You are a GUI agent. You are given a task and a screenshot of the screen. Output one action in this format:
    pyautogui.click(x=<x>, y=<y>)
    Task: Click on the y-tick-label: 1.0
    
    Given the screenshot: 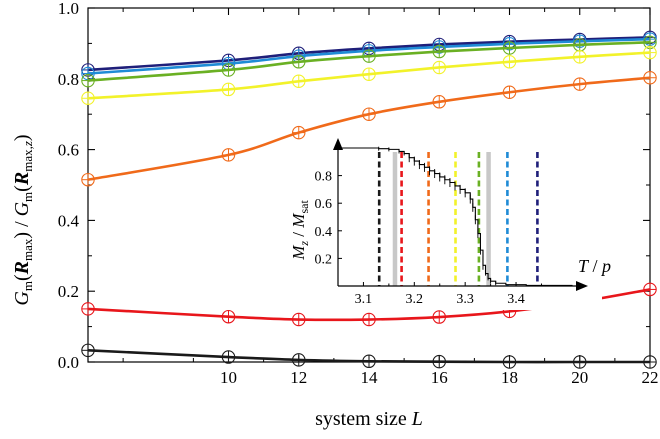 What is the action you would take?
    pyautogui.click(x=68, y=9)
    